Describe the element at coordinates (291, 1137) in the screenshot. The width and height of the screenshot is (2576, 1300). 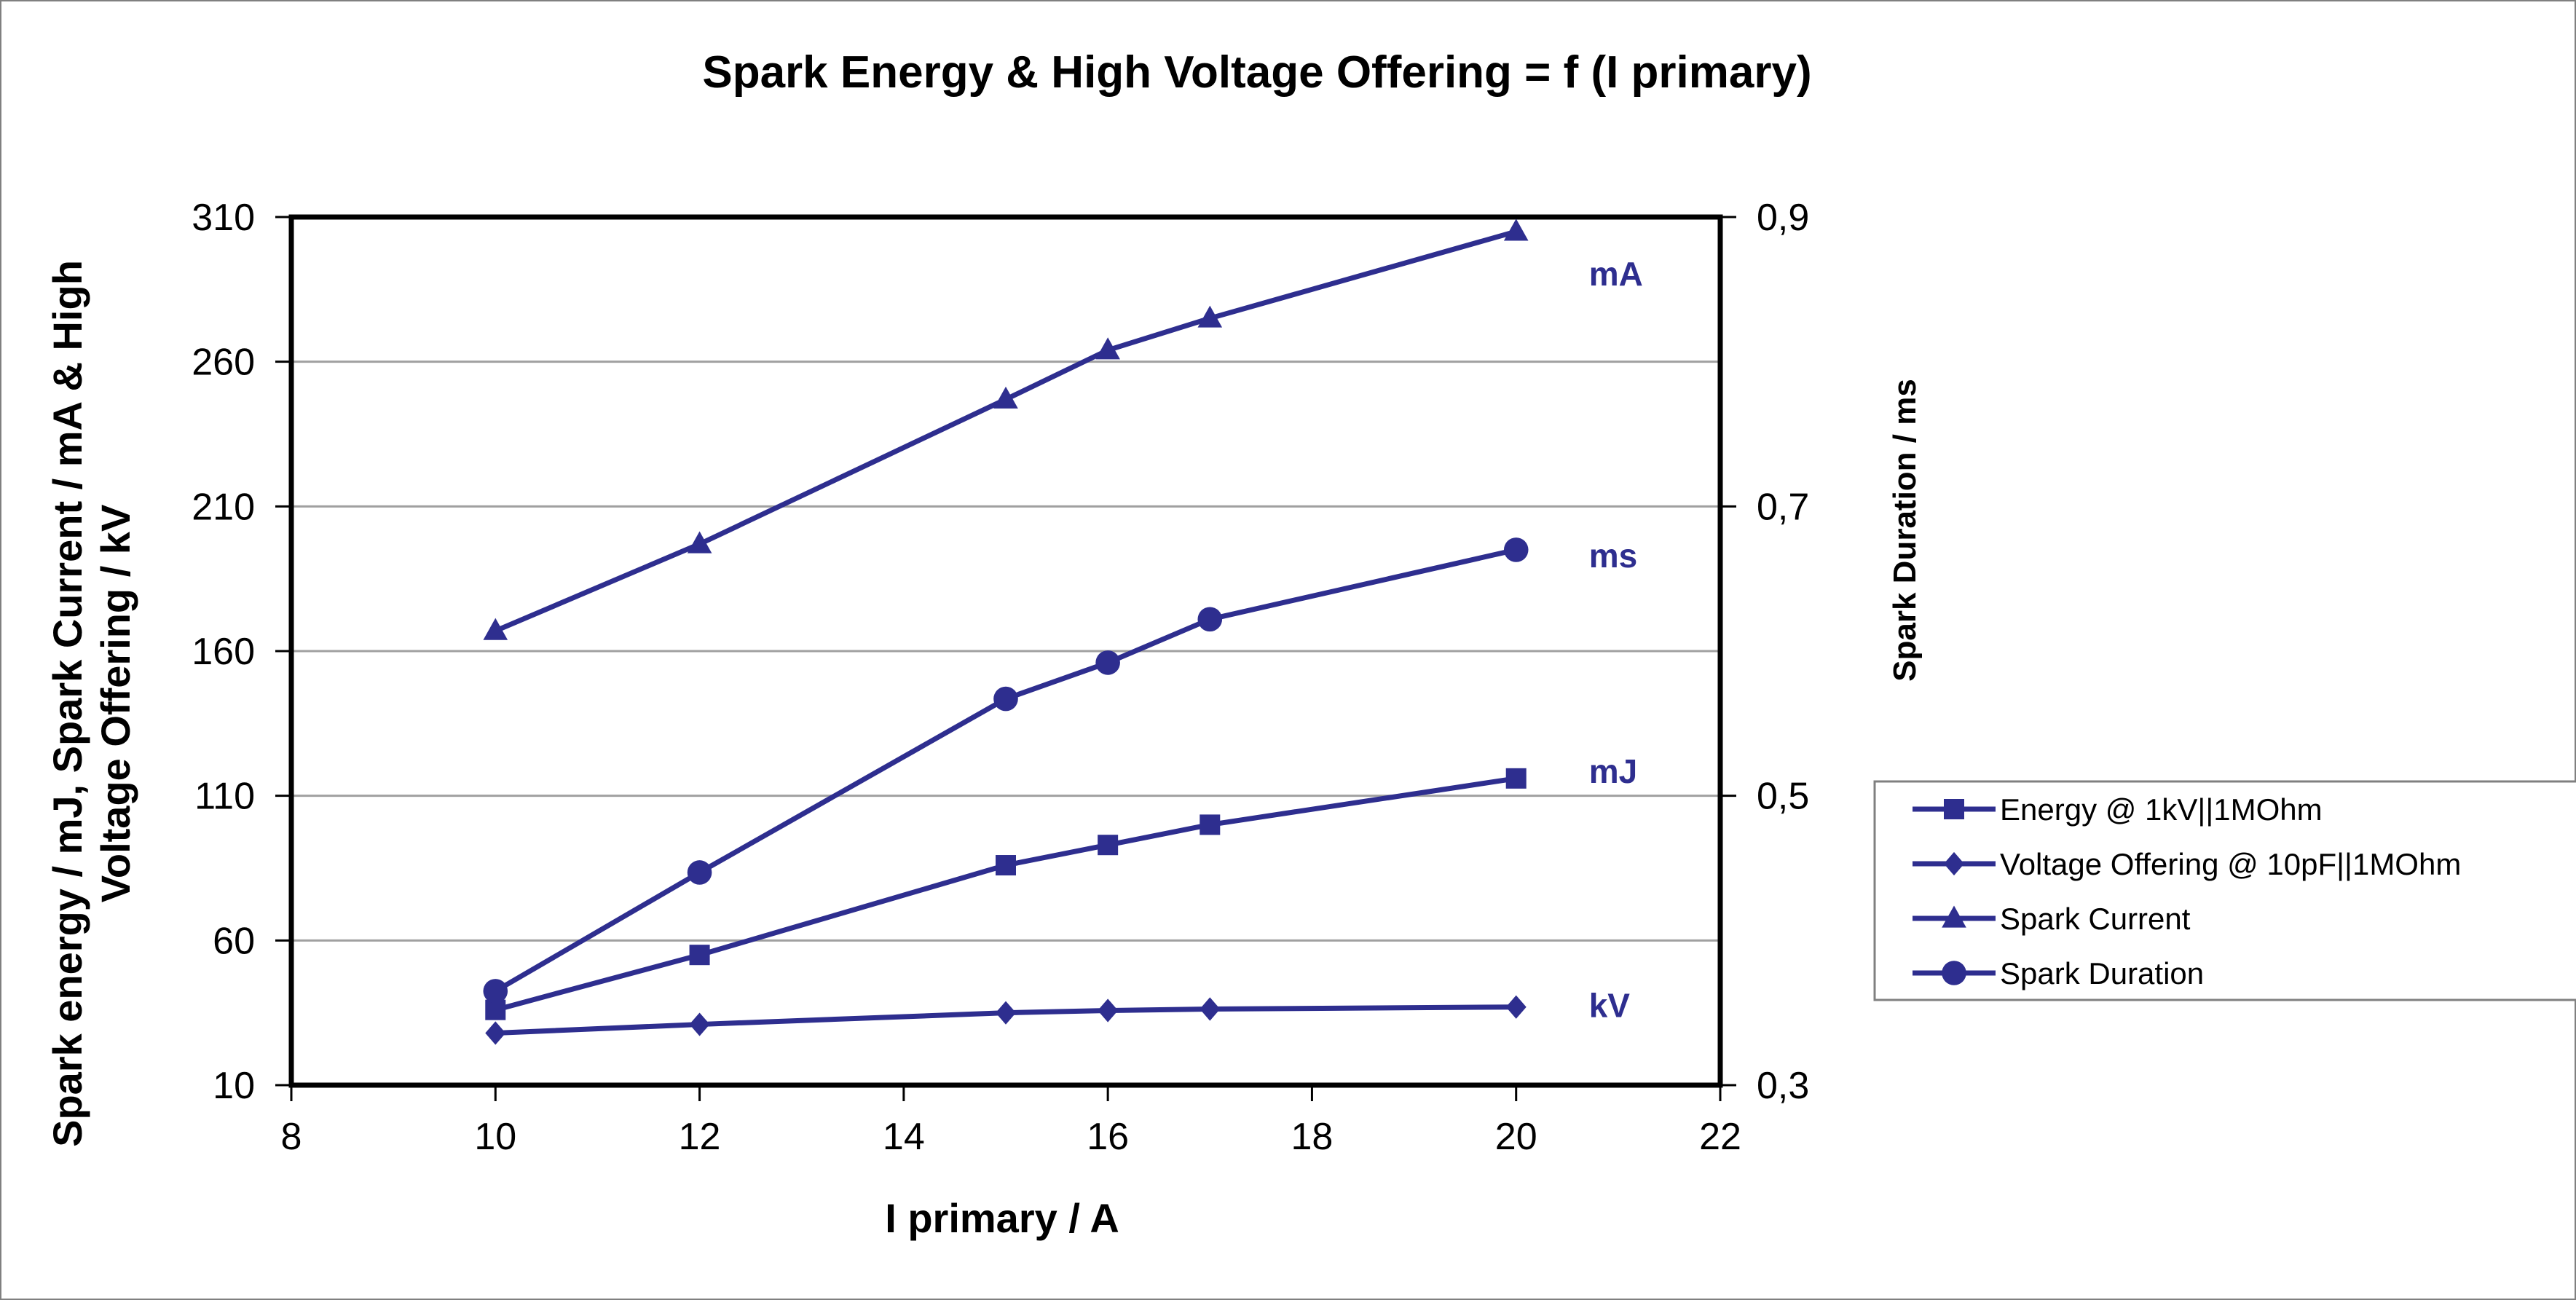
I see `x-tick-label: 8` at that location.